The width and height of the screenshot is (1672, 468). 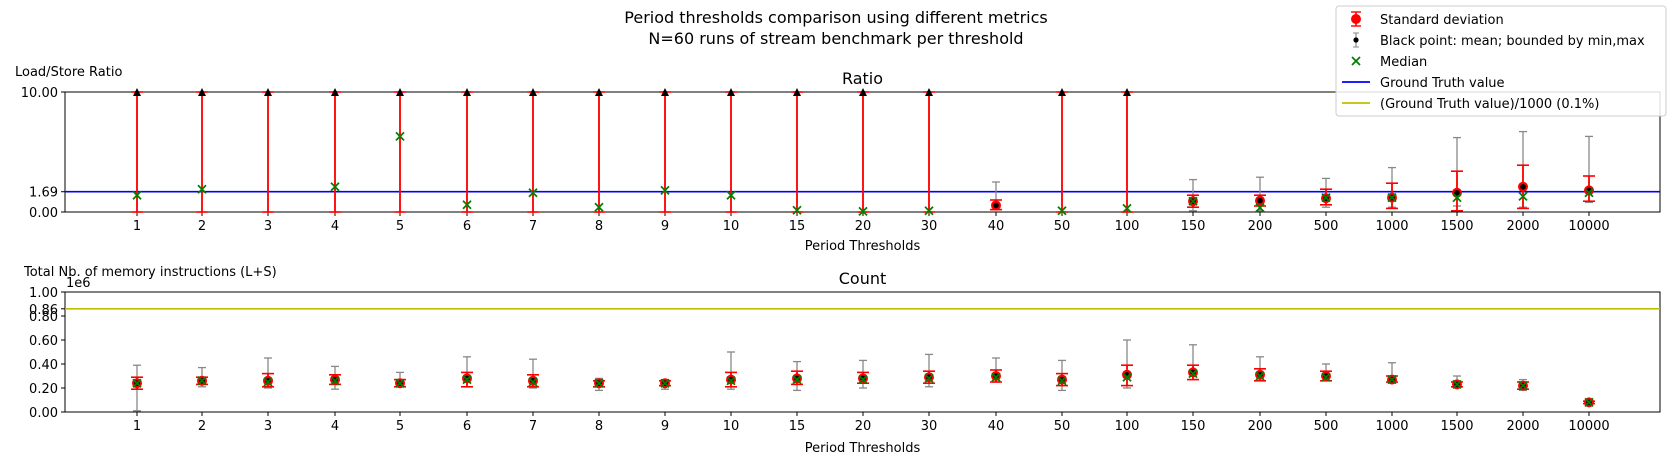 What do you see at coordinates (78, 283) in the screenshot?
I see `y-scale-label: 1e6` at bounding box center [78, 283].